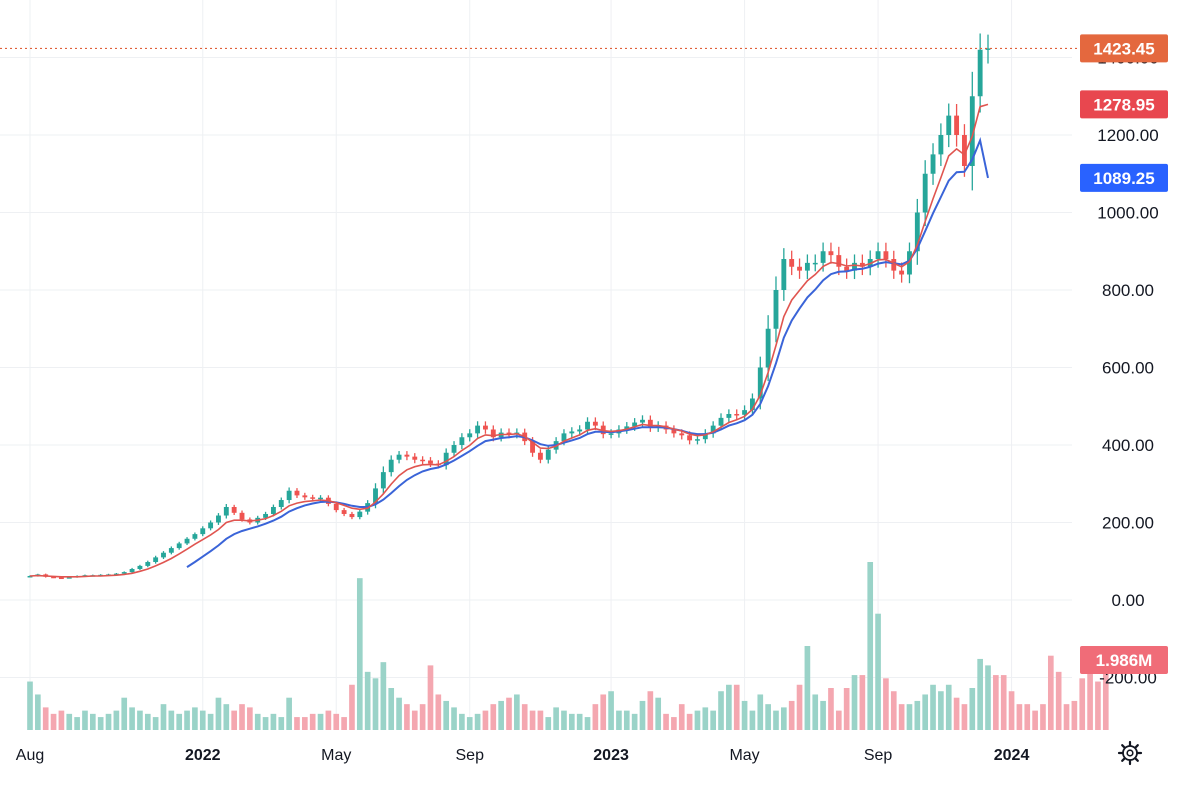 The width and height of the screenshot is (1200, 800). What do you see at coordinates (1123, 178) in the screenshot?
I see `ema-slow-badge-text: 1089.25` at bounding box center [1123, 178].